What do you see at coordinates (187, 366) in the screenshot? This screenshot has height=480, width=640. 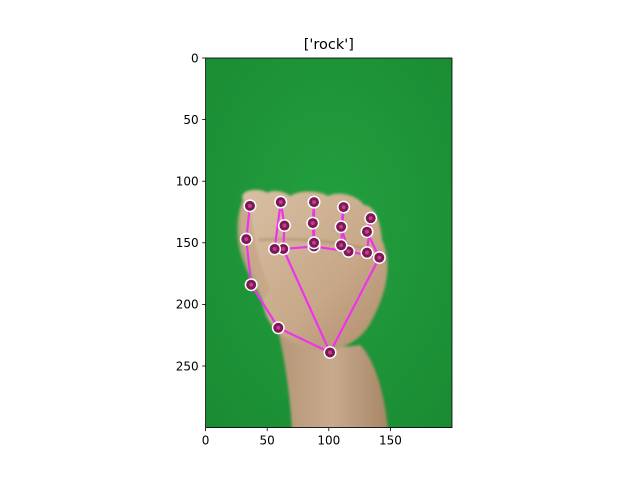 I see `y-tick-label: 250` at bounding box center [187, 366].